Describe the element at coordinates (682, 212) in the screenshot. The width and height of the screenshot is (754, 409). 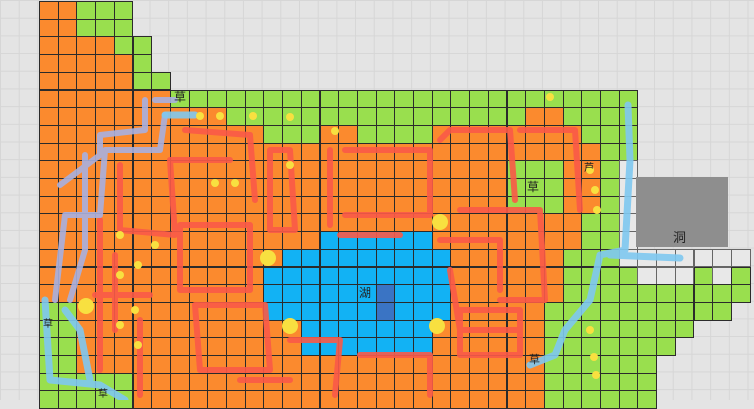
I see `cave-block` at that location.